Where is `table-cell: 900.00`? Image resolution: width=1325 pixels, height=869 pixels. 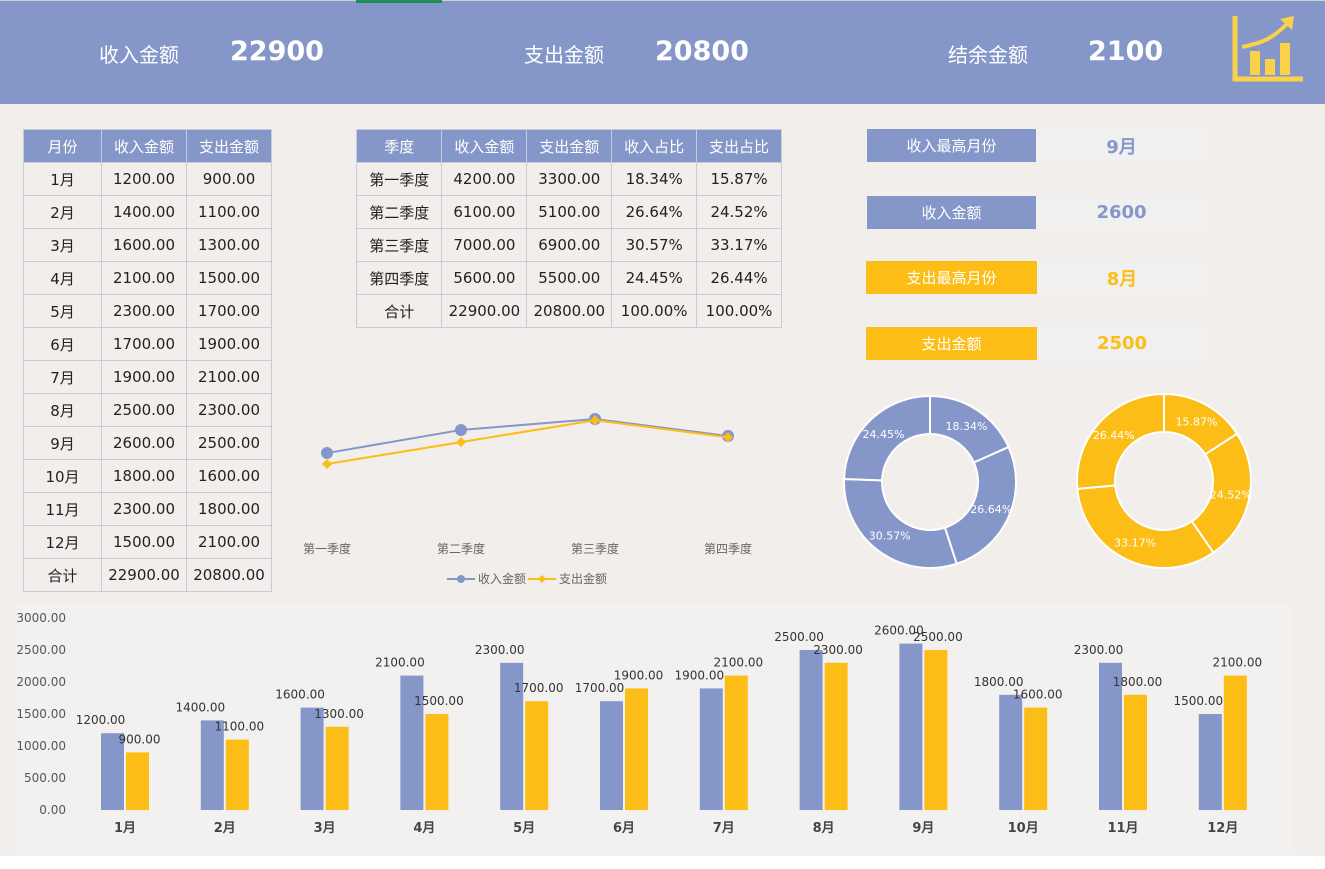 table-cell: 900.00 is located at coordinates (229, 179).